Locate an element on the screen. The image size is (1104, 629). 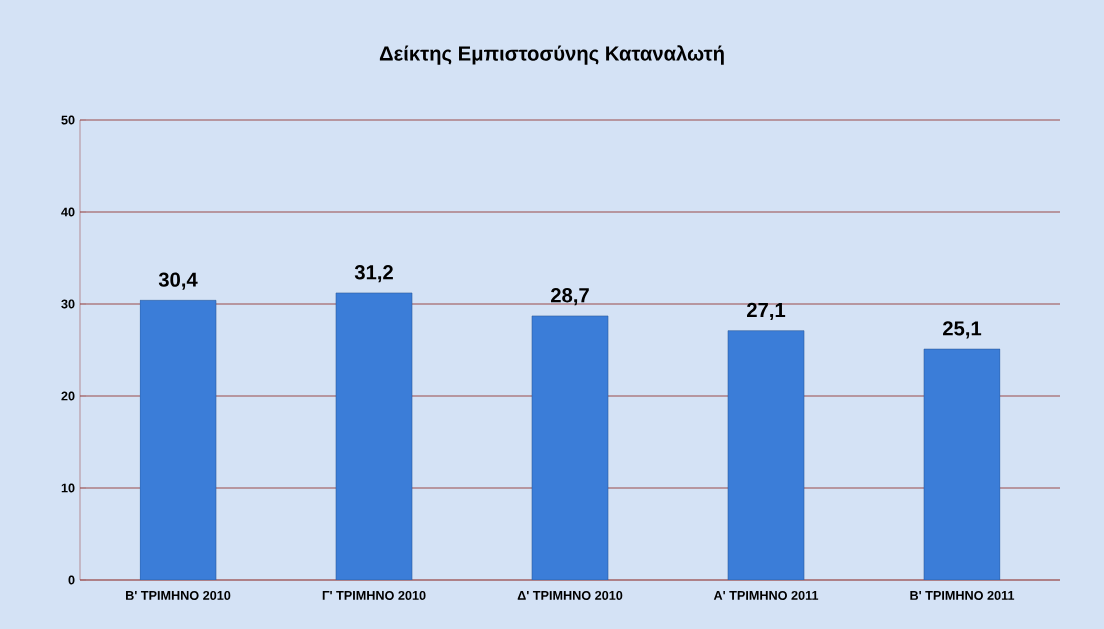
x-tick-label: Β' ΤΡΙΜΗΝΟ 2011 is located at coordinates (962, 595).